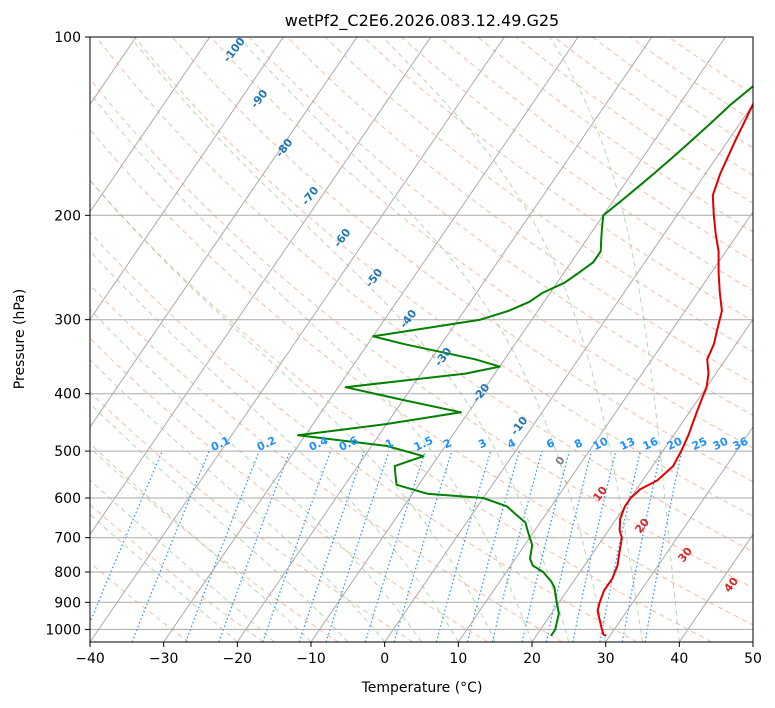 The width and height of the screenshot is (775, 708). Describe the element at coordinates (67, 603) in the screenshot. I see `y-tick-label: 900` at that location.